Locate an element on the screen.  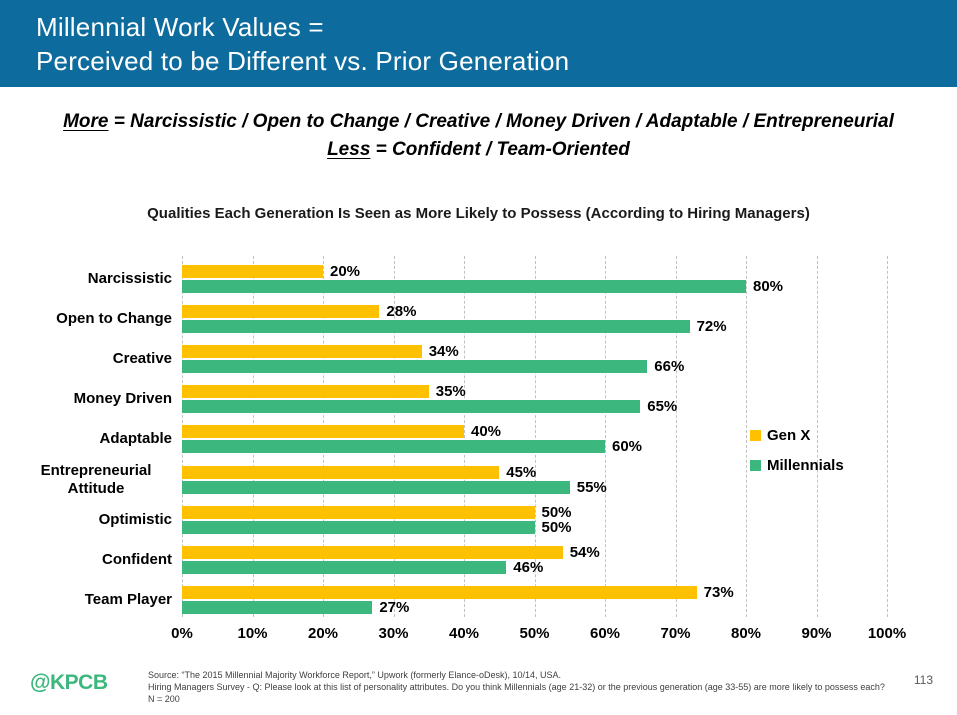
legend-item-gen-x: Gen X is located at coordinates (780, 435).